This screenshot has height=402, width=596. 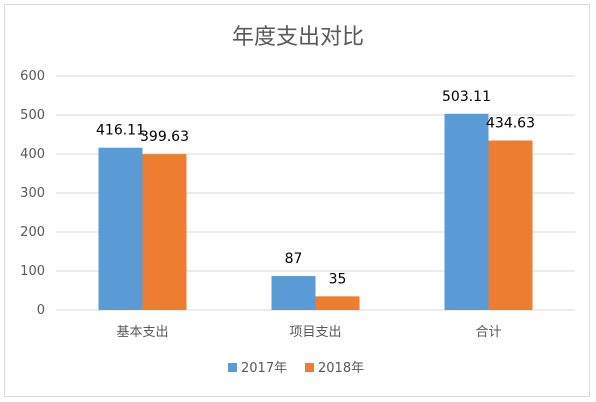 What do you see at coordinates (341, 368) in the screenshot?
I see `legend-label: 2018年` at bounding box center [341, 368].